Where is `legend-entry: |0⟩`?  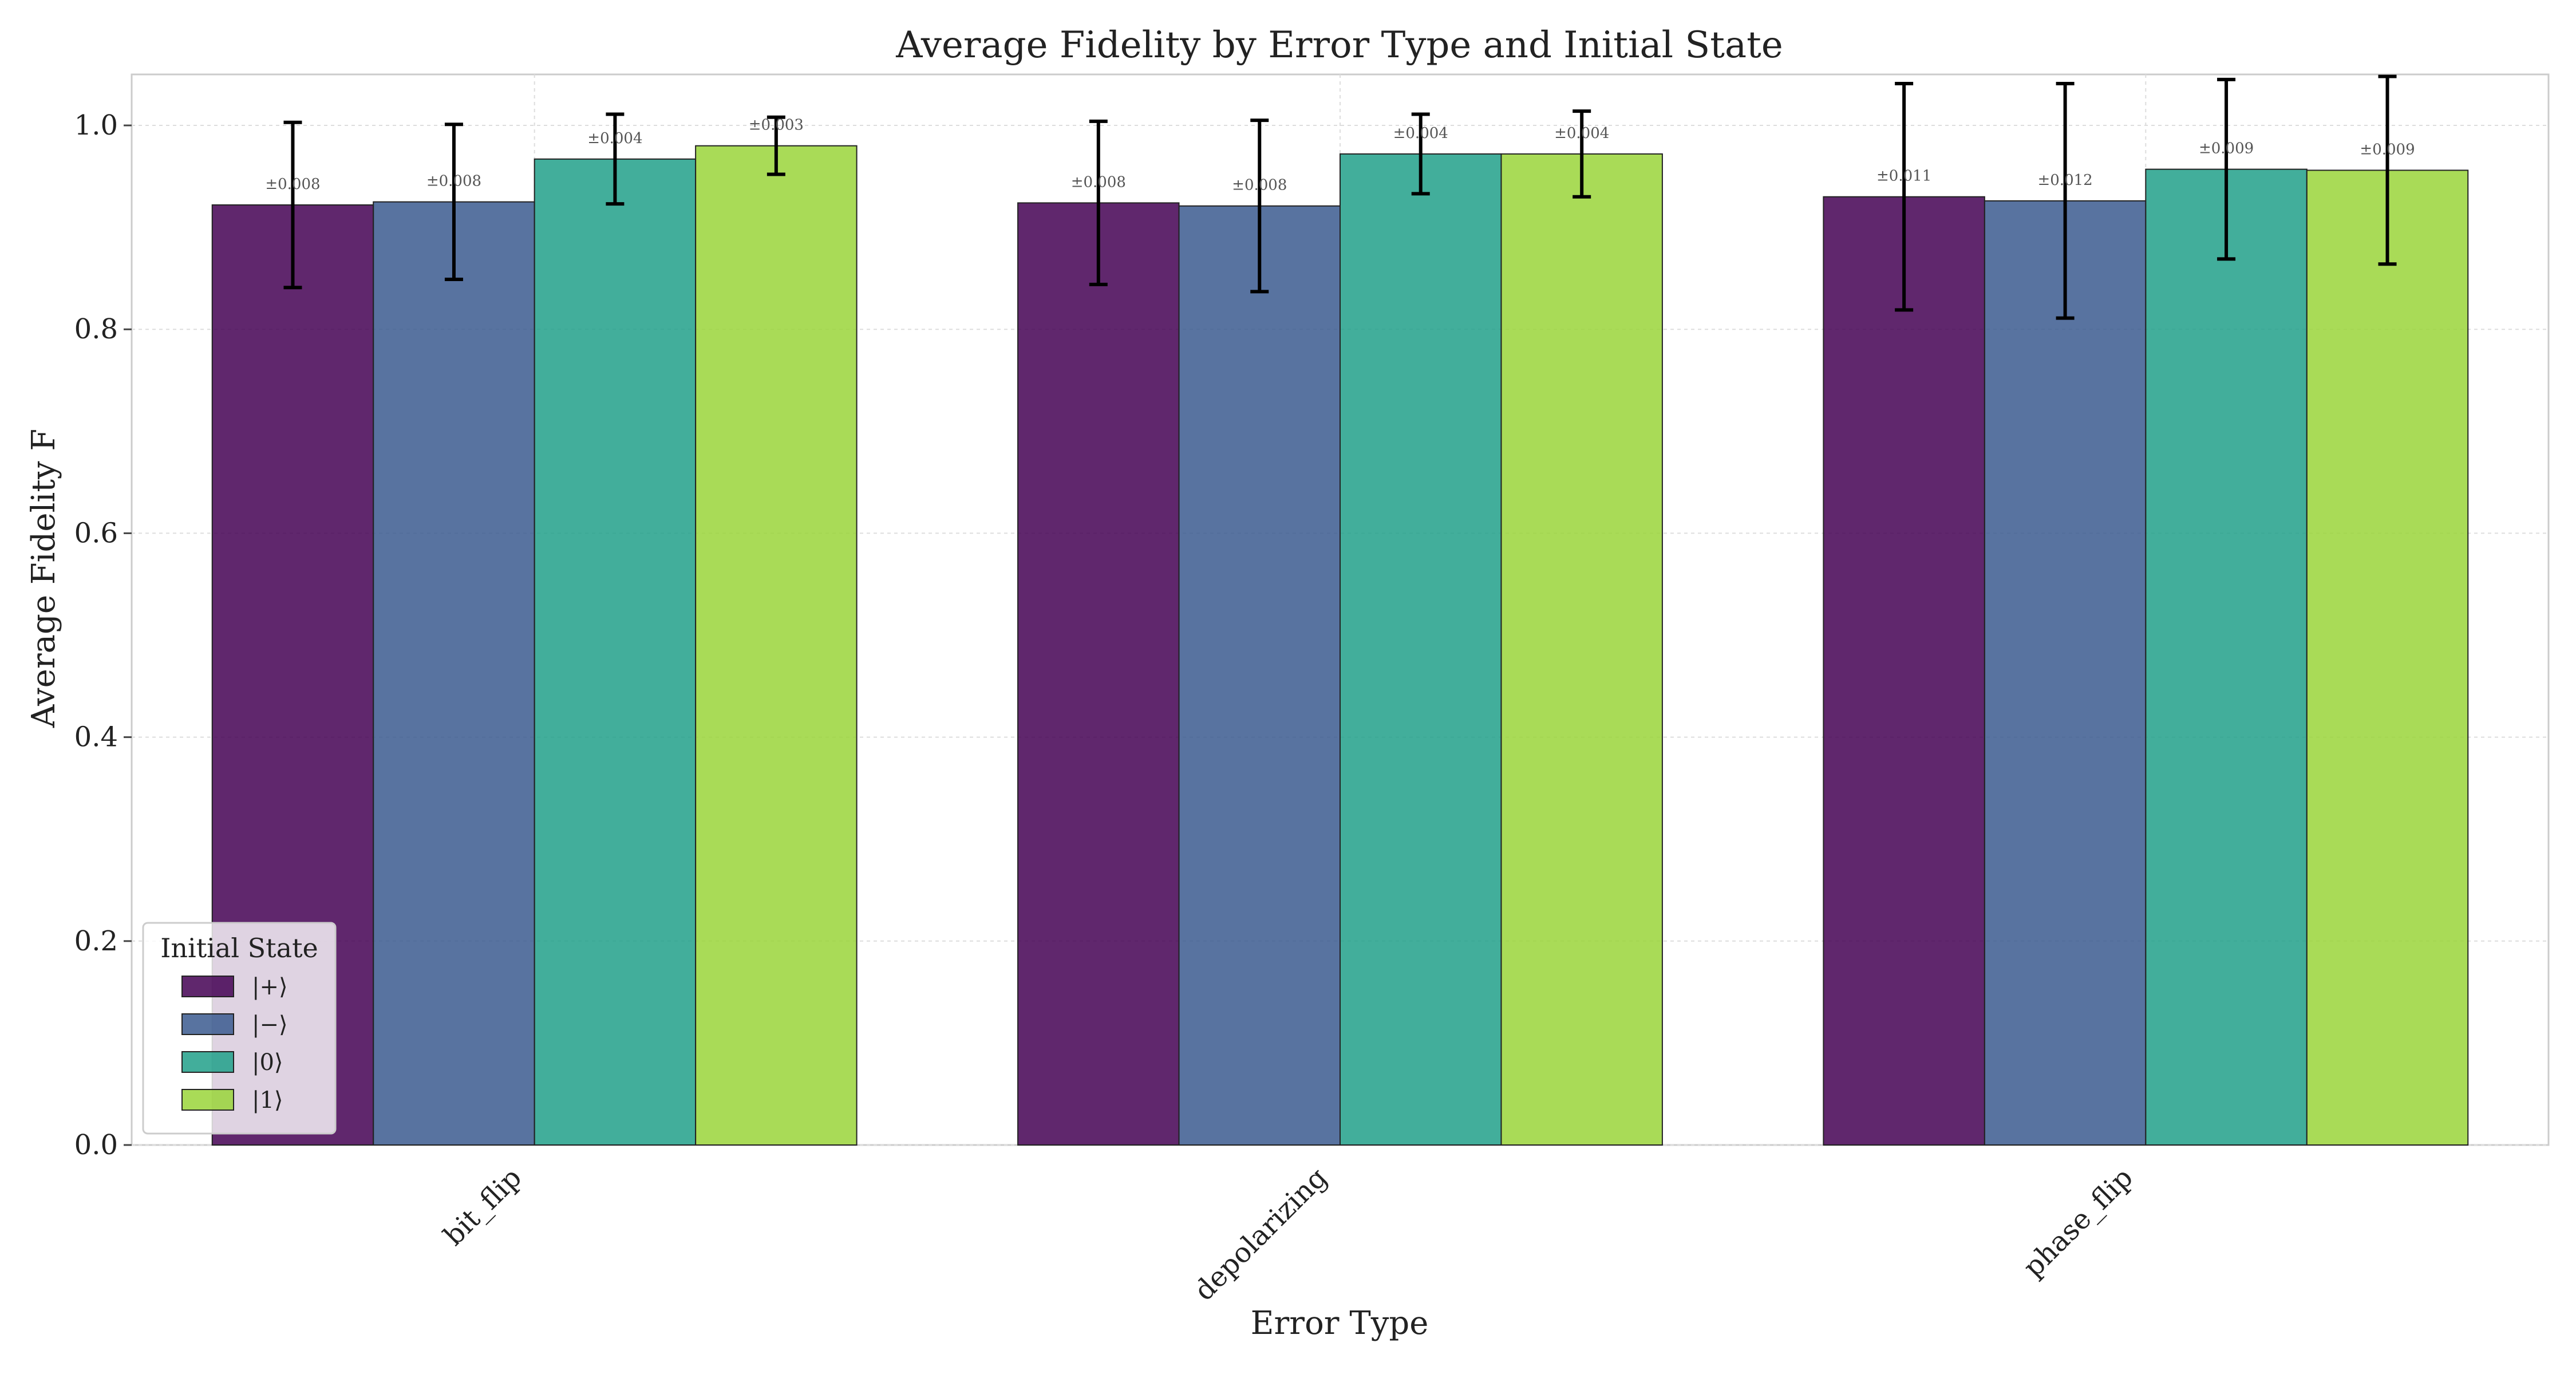
legend-entry: |0⟩ is located at coordinates (267, 1062).